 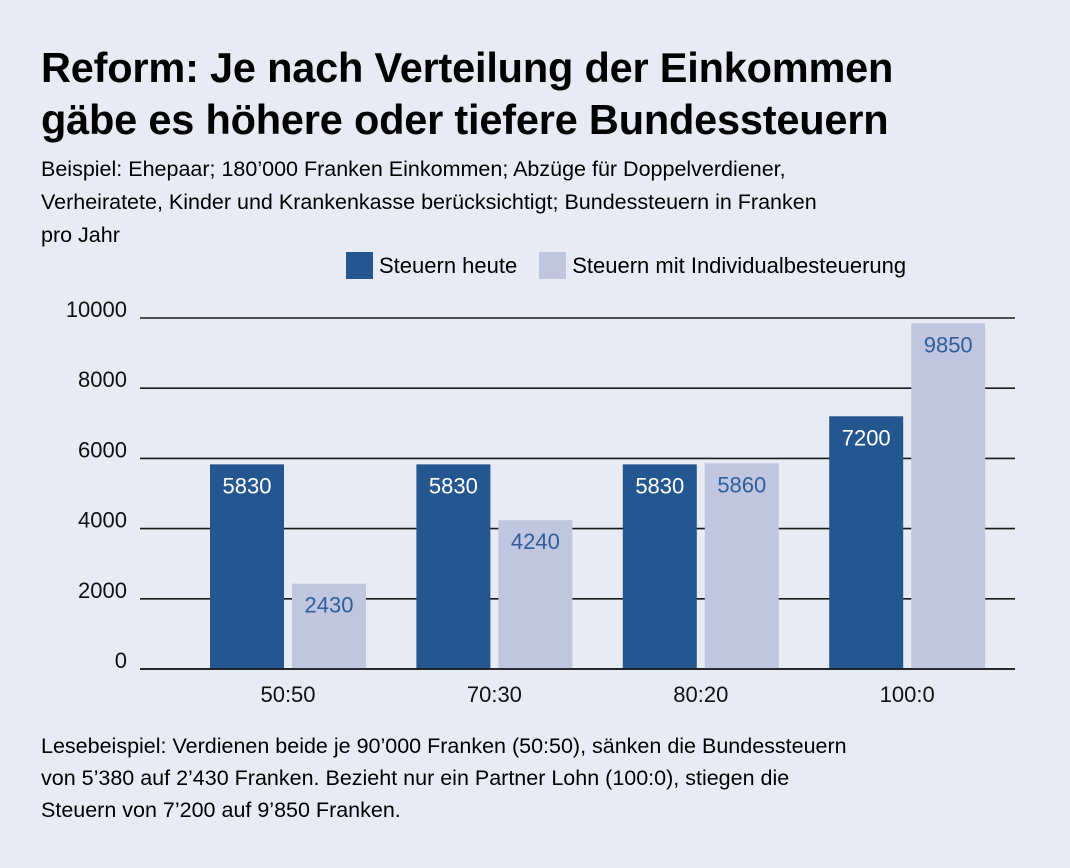 What do you see at coordinates (329, 605) in the screenshot?
I see `data-label: 2430` at bounding box center [329, 605].